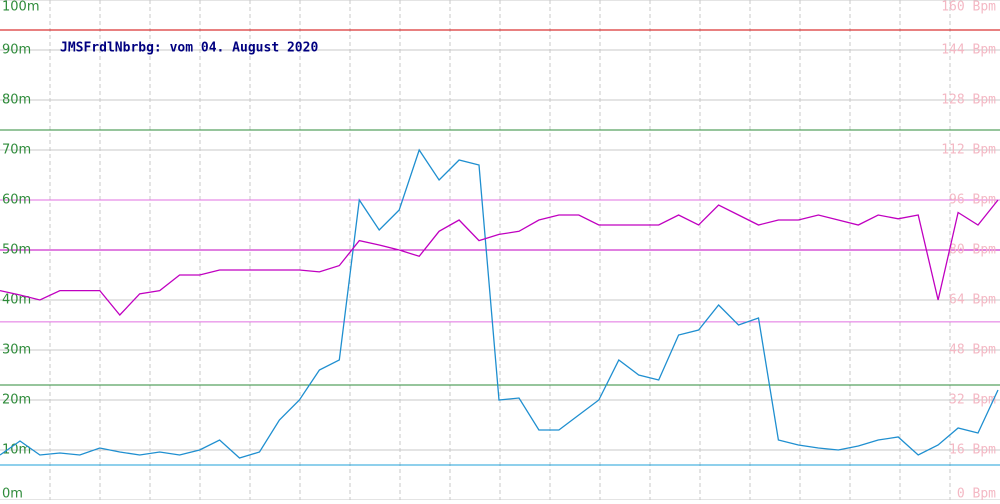 This screenshot has height=504, width=1000. I want to click on y-tick-label: 20m, so click(16, 400).